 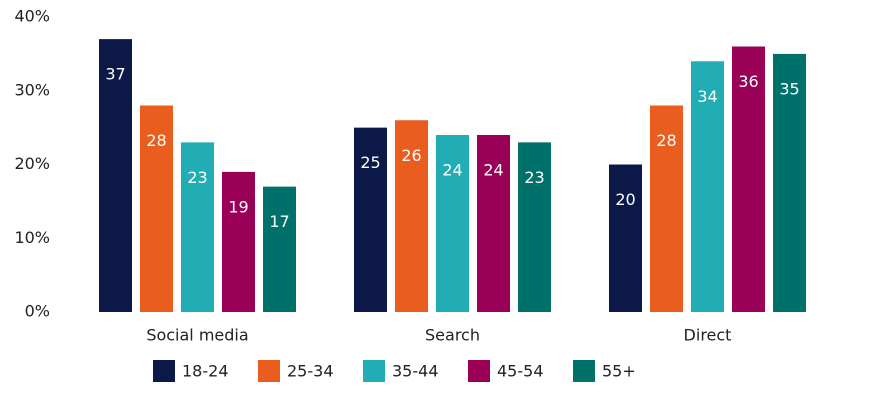 I want to click on y-tick-label: 20%, so click(x=32, y=163).